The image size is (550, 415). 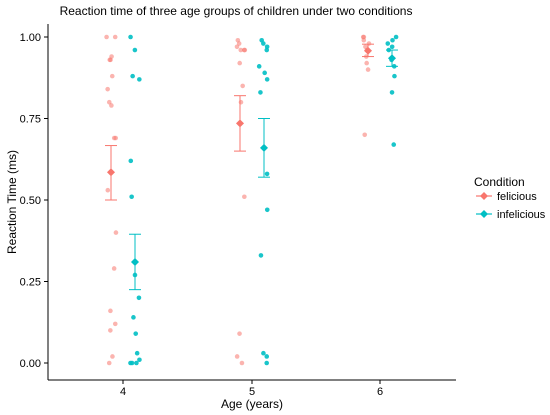 What do you see at coordinates (30, 38) in the screenshot?
I see `y-tick-label: 1.00` at bounding box center [30, 38].